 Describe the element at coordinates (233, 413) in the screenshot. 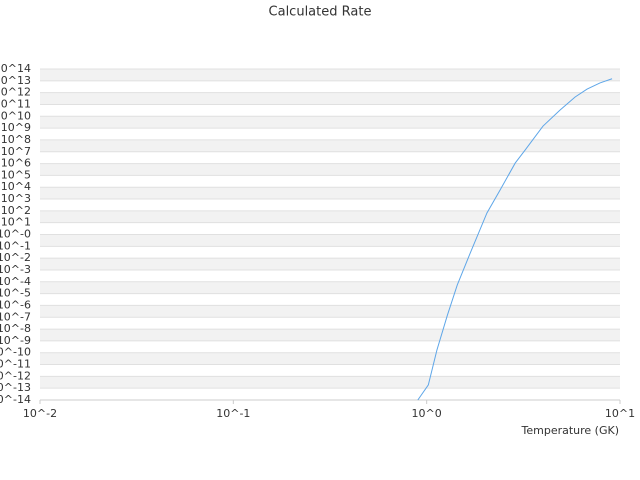

I see `x-tick-label: 10^-1` at that location.